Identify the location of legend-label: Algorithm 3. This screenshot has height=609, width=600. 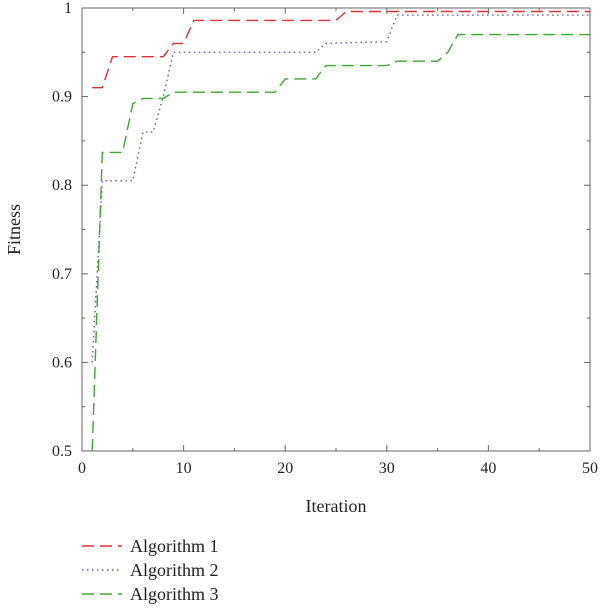
(174, 594).